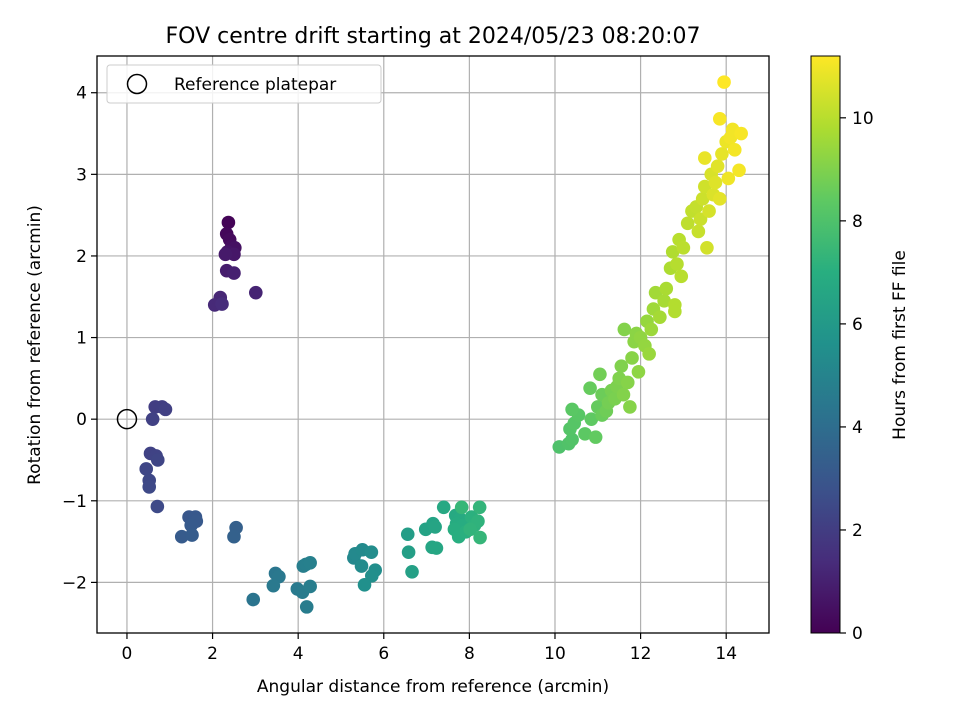  What do you see at coordinates (555, 654) in the screenshot?
I see `x-tick-label: 10` at bounding box center [555, 654].